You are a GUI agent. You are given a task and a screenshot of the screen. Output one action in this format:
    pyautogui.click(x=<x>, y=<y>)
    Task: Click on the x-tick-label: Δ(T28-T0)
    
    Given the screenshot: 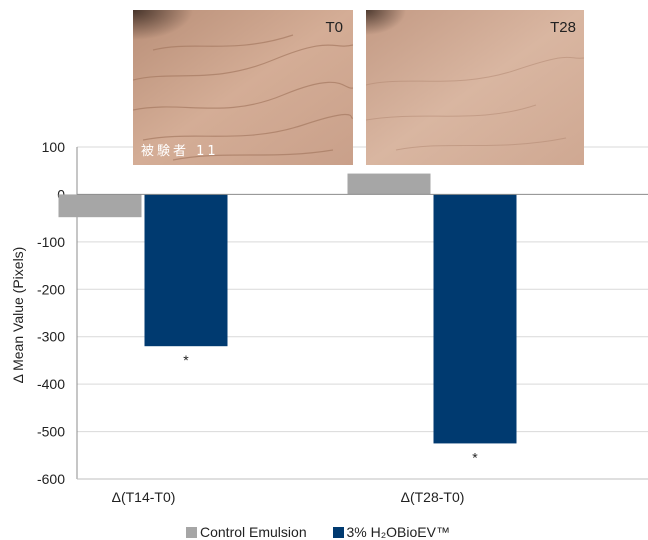 What is the action you would take?
    pyautogui.click(x=433, y=497)
    